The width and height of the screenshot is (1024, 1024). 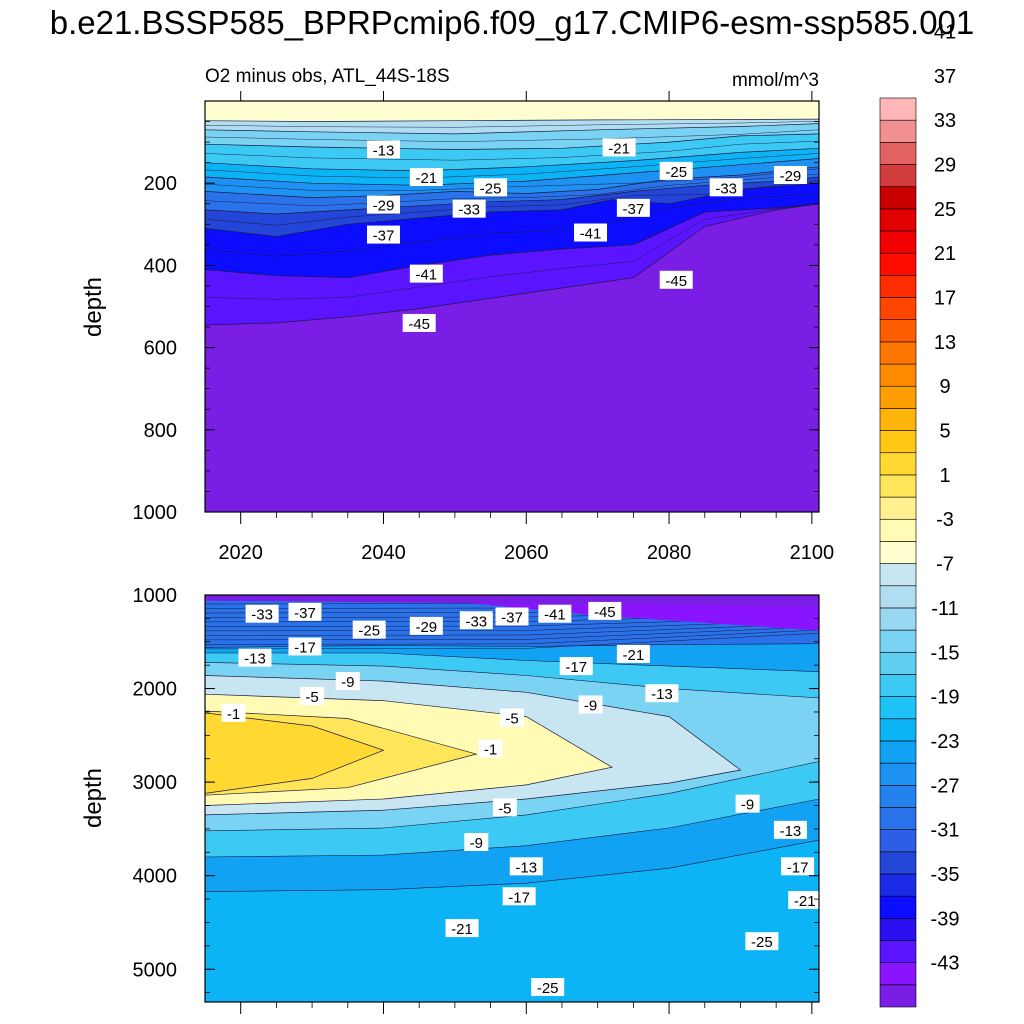 What do you see at coordinates (512, 601) in the screenshot?
I see `contour-fill-region` at bounding box center [512, 601].